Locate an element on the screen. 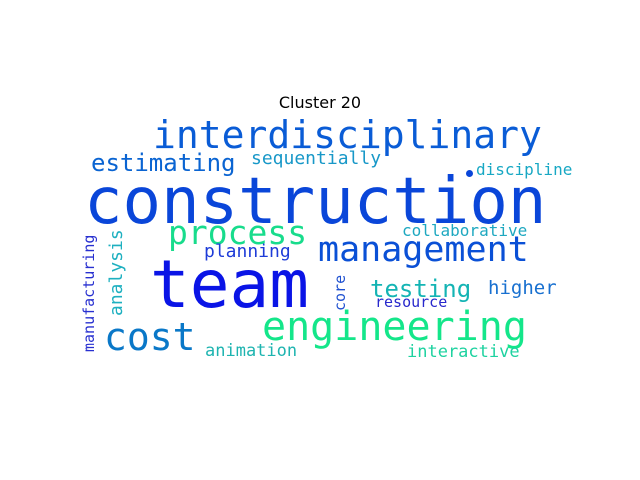  word-resource: resource is located at coordinates (411, 302).